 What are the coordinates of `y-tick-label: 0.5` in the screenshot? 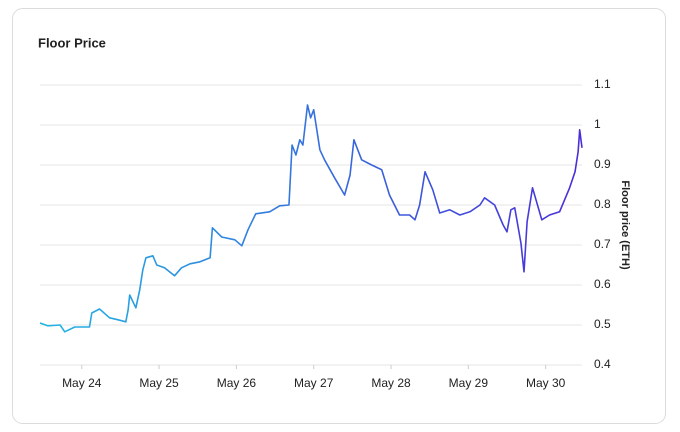 It's located at (602, 324).